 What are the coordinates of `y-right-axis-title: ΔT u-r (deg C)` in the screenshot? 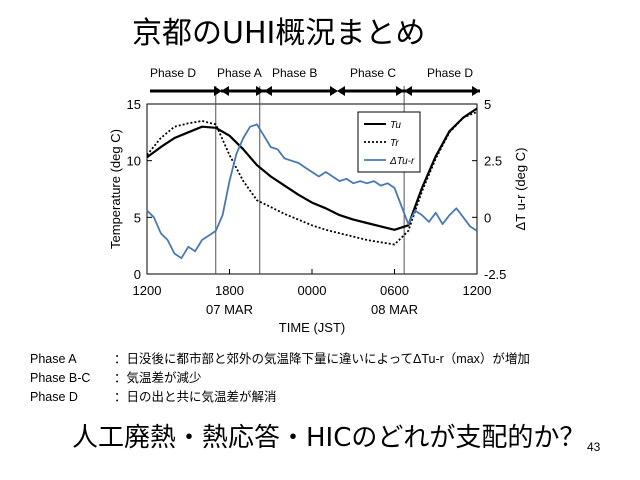 It's located at (520, 189).